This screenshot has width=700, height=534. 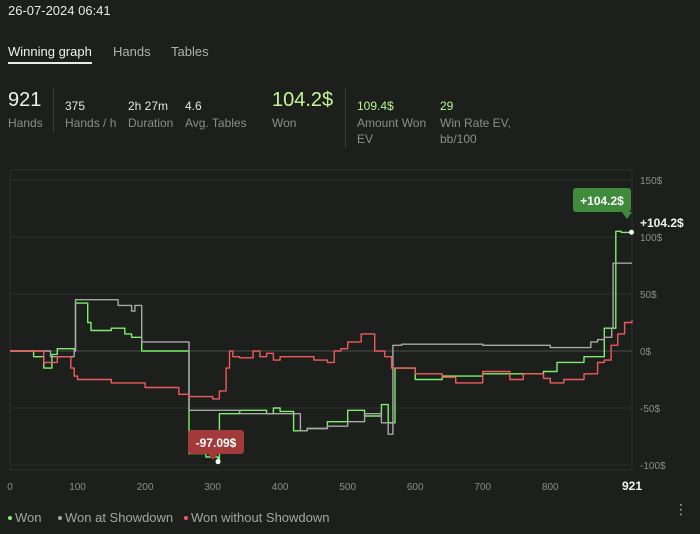 What do you see at coordinates (651, 238) in the screenshot?
I see `y-tick-label: 100$` at bounding box center [651, 238].